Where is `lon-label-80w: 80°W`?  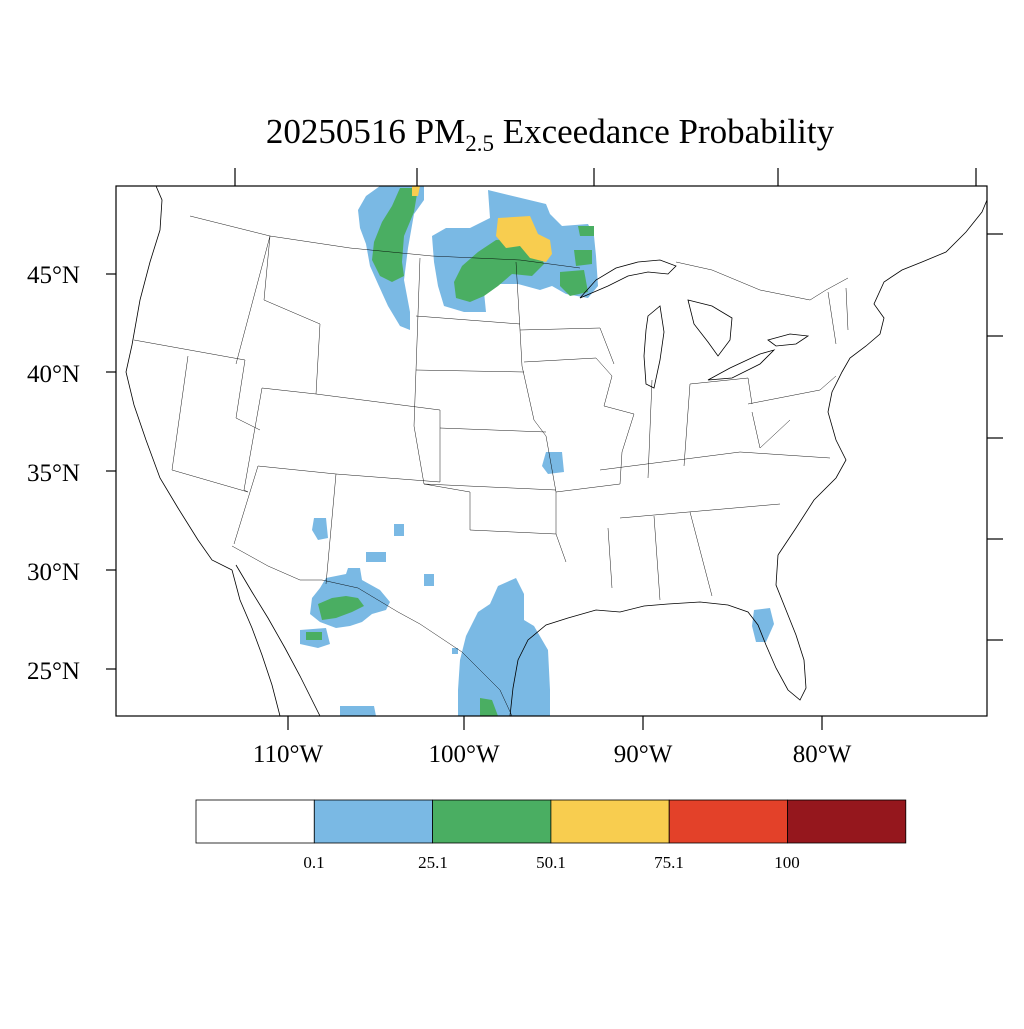 lon-label-80w: 80°W is located at coordinates (822, 754).